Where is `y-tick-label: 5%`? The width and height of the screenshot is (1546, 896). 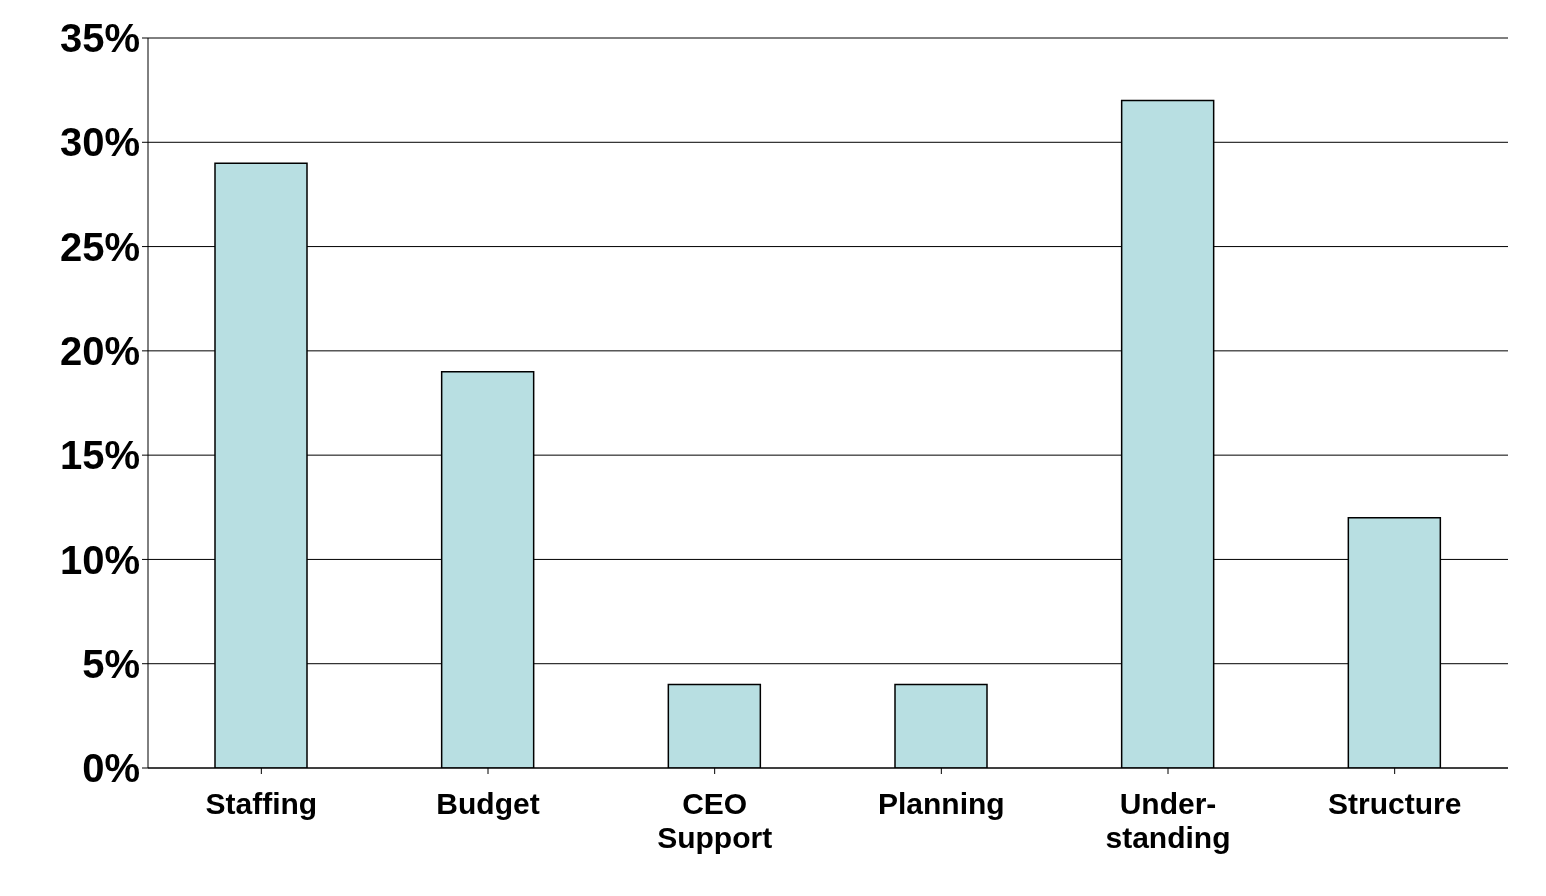
y-tick-label: 5% is located at coordinates (111, 663).